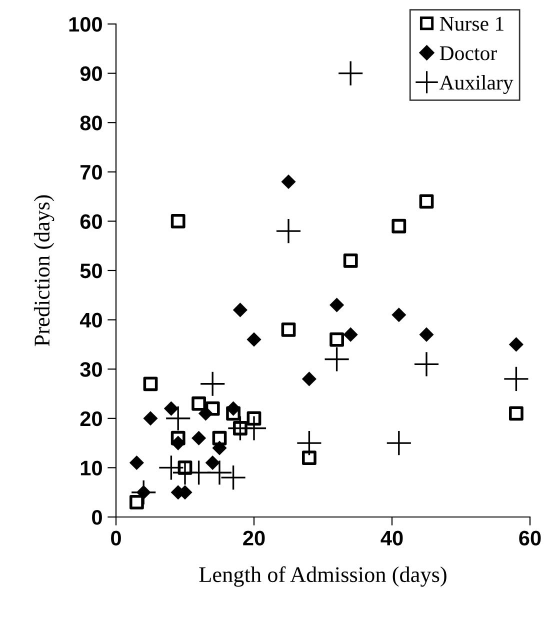 The width and height of the screenshot is (545, 617). I want to click on y-tick-label: 20, so click(91, 418).